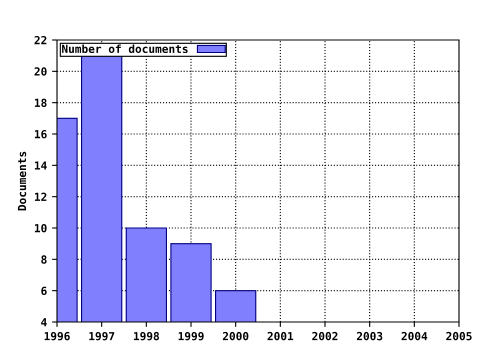 The image size is (480, 350). I want to click on y-tick-label: 12, so click(40, 196).